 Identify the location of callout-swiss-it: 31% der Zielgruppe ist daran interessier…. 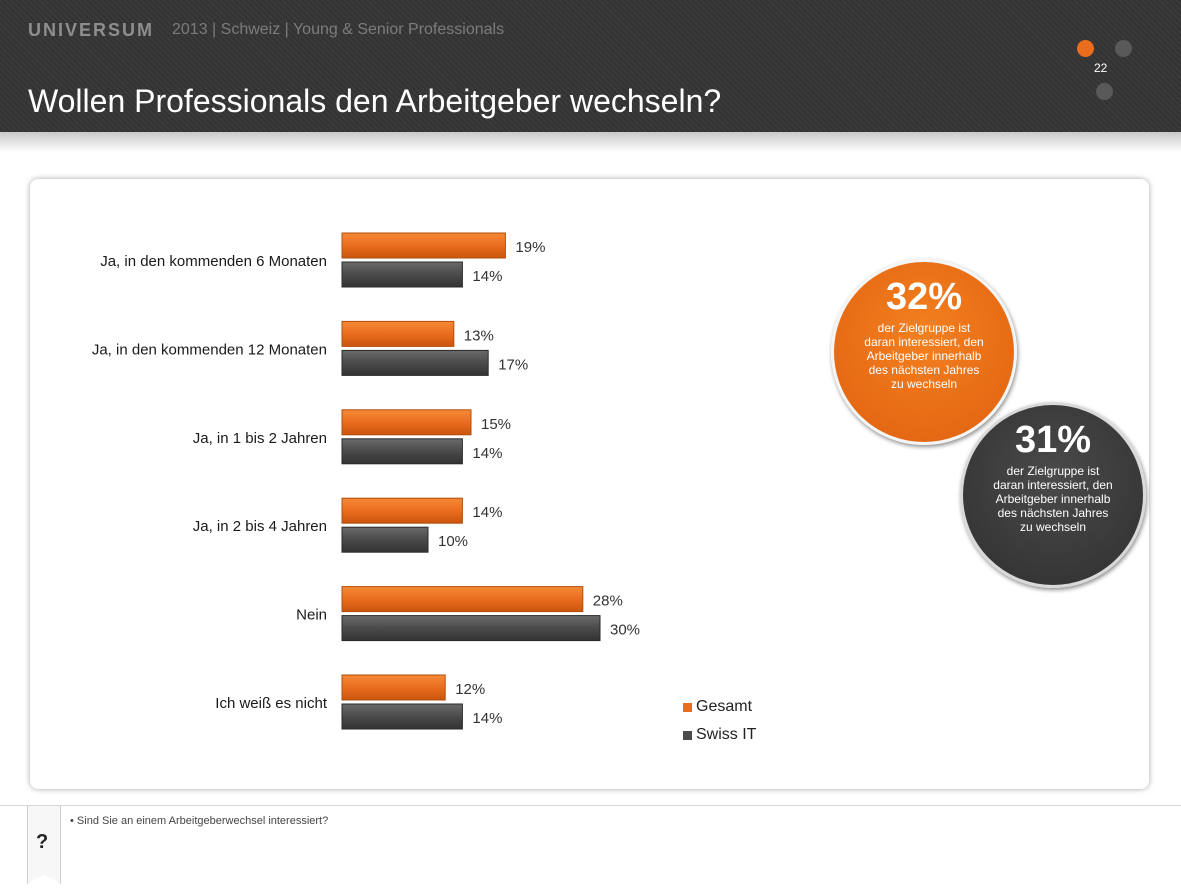
(1053, 495).